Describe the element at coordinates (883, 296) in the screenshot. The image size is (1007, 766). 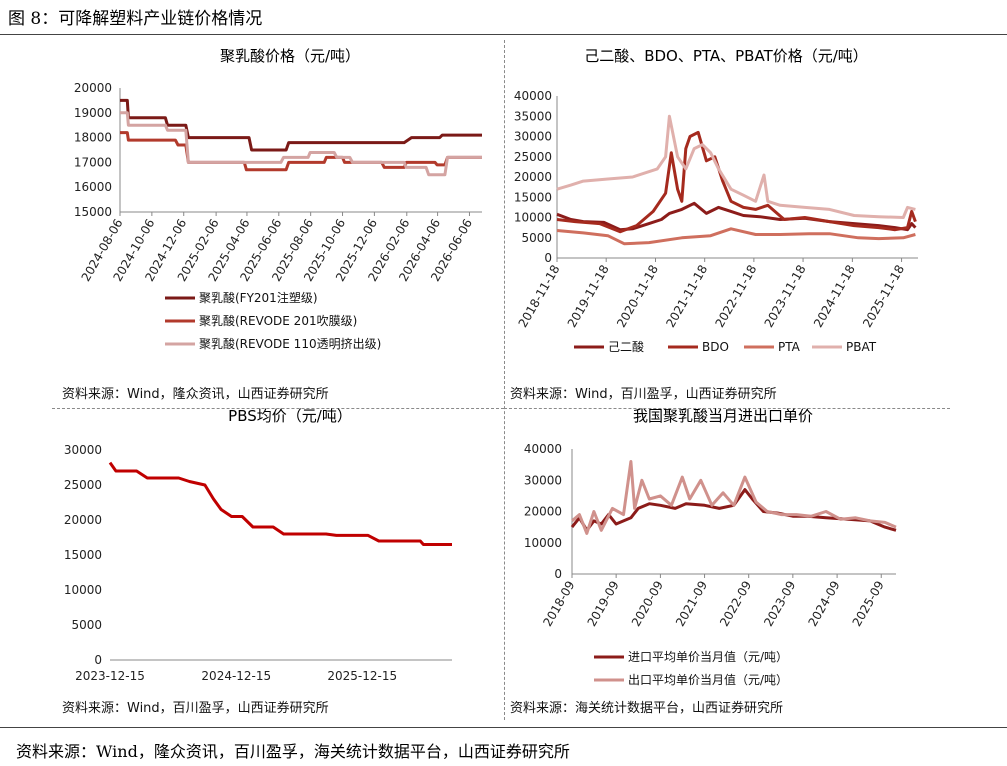
I see `feed-x-tick-label: 2025-11-18` at that location.